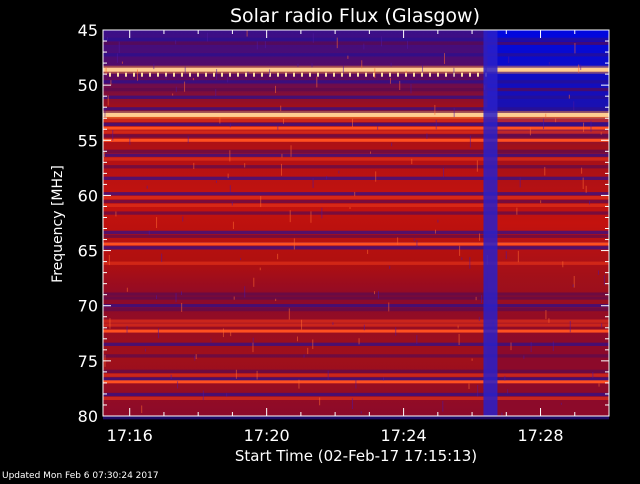  Describe the element at coordinates (490, 223) in the screenshot. I see `transition-column` at that location.